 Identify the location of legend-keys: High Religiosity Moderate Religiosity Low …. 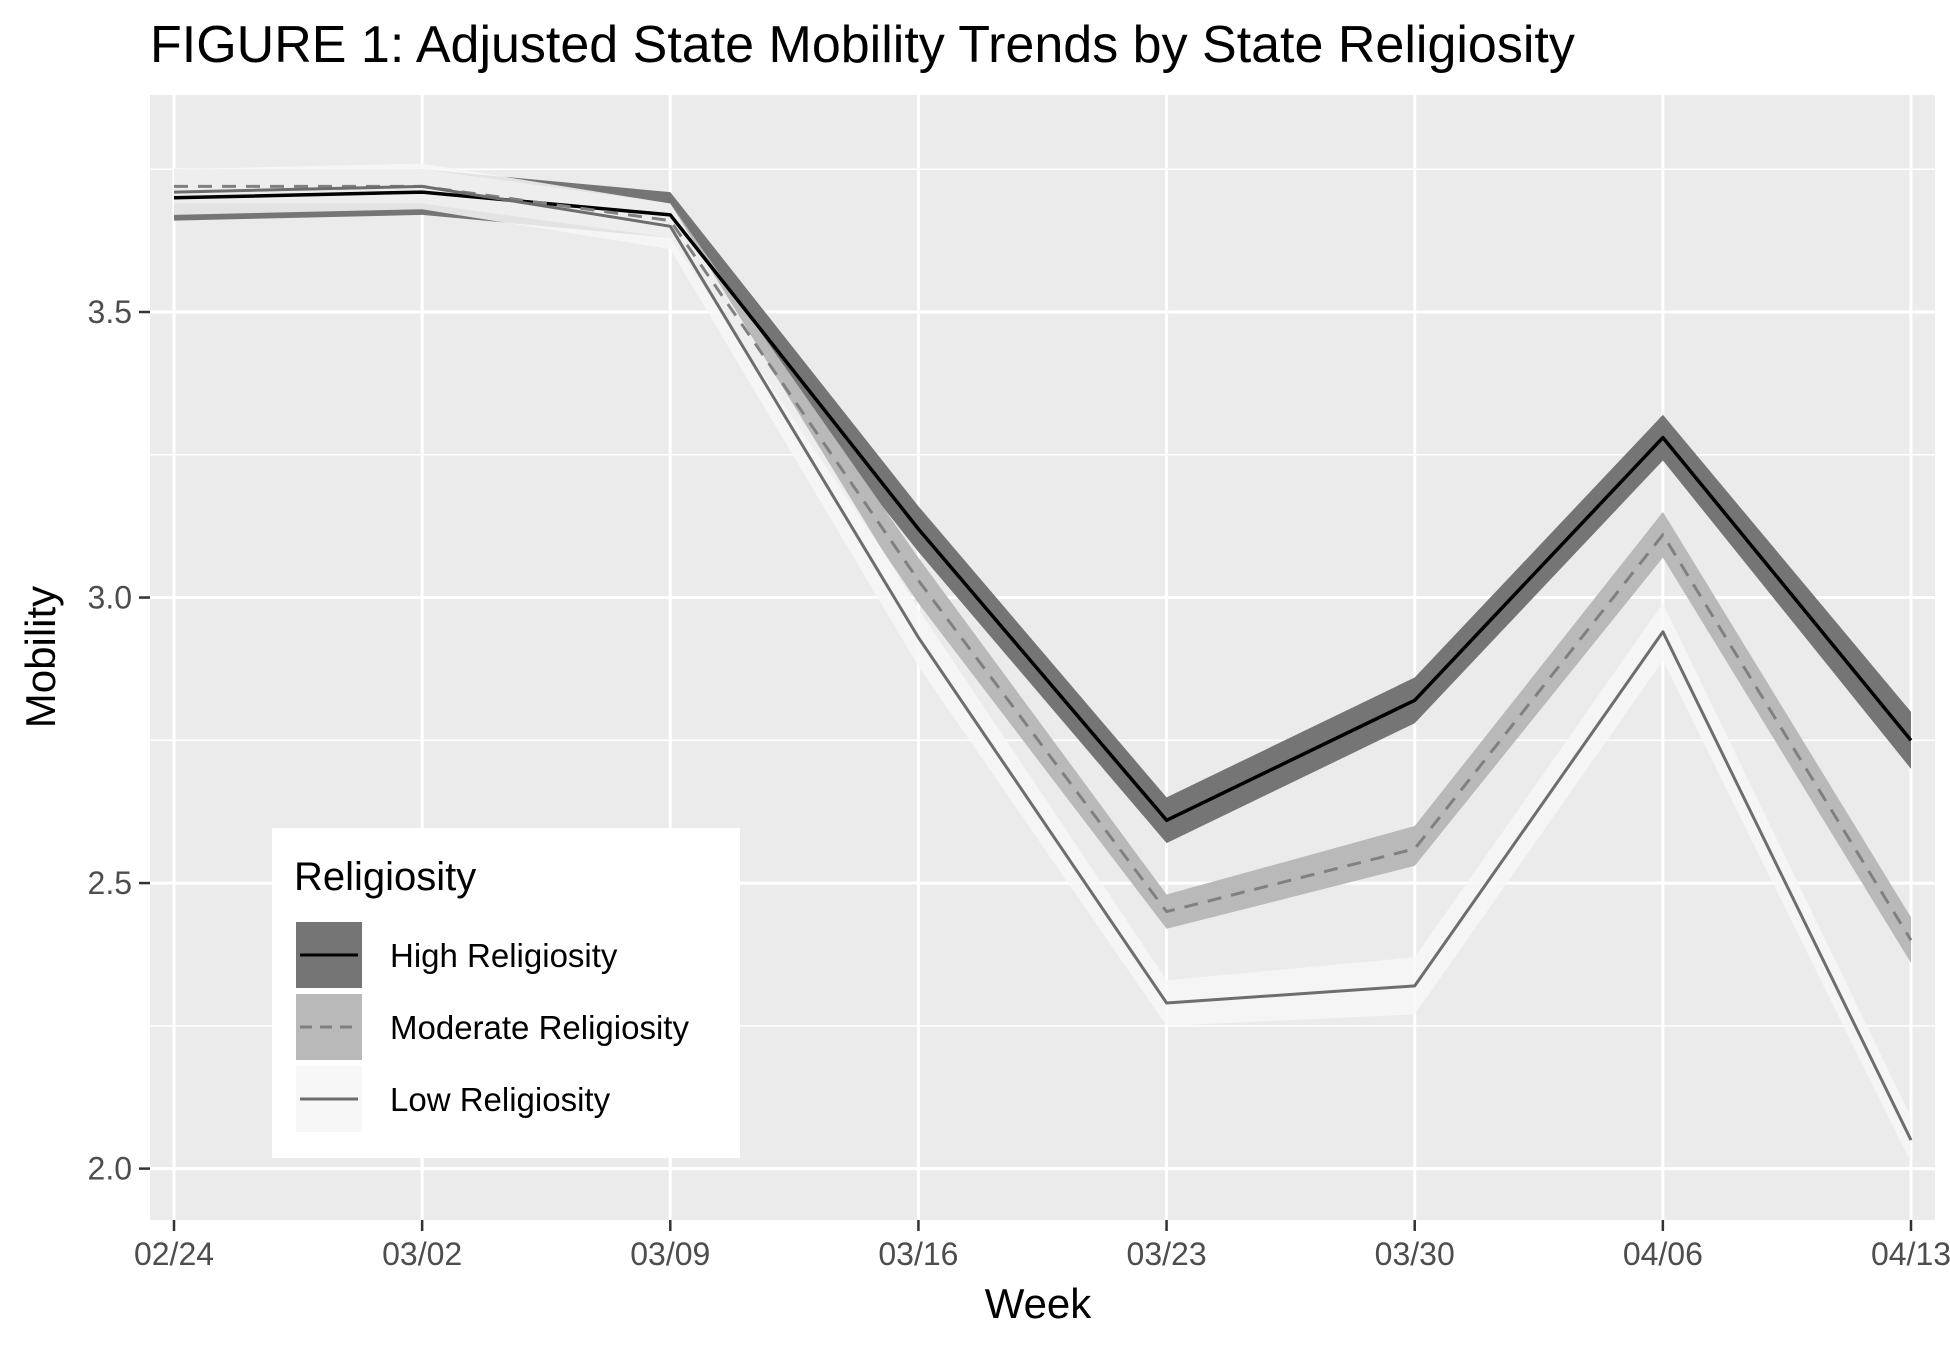
(491, 1027).